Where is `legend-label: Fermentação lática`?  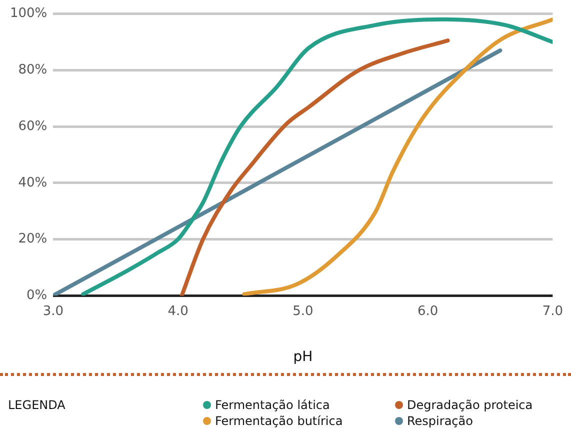 legend-label: Fermentação lática is located at coordinates (272, 405).